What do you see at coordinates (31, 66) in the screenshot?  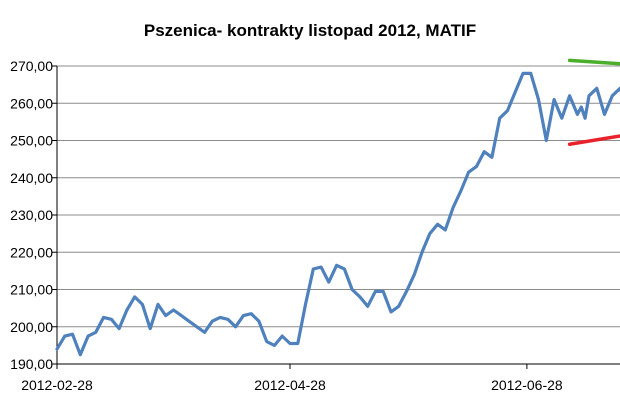 I see `y-tick-label-8: 270,00` at bounding box center [31, 66].